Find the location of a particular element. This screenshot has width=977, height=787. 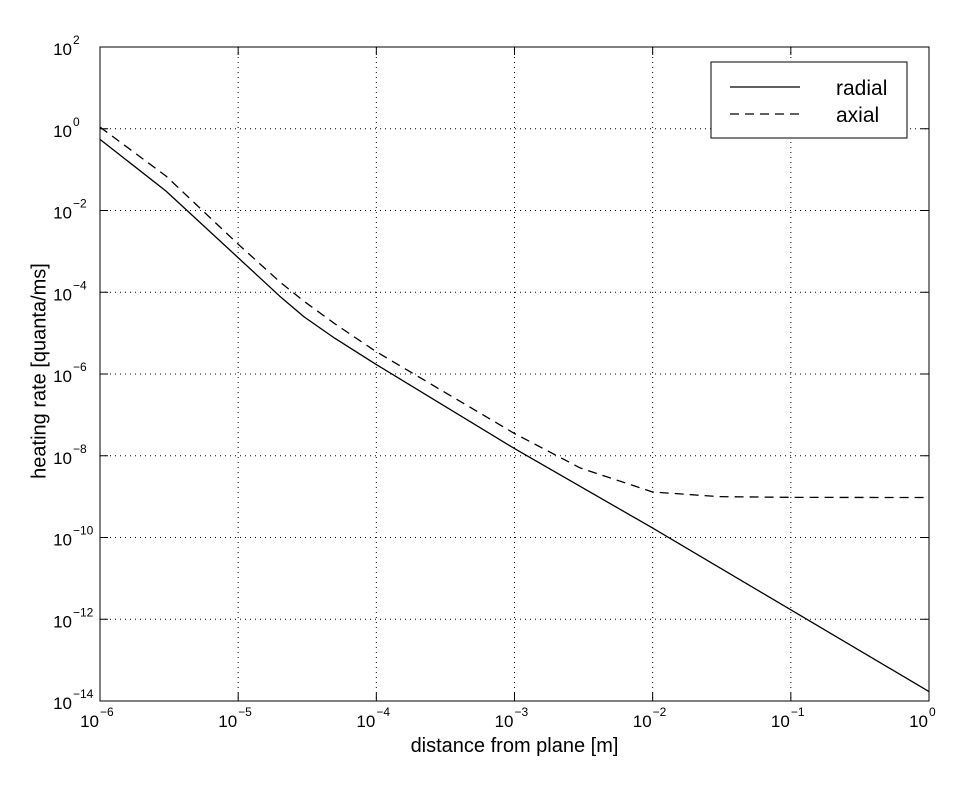

x-tick-label: 10 0 is located at coordinates (922, 718).